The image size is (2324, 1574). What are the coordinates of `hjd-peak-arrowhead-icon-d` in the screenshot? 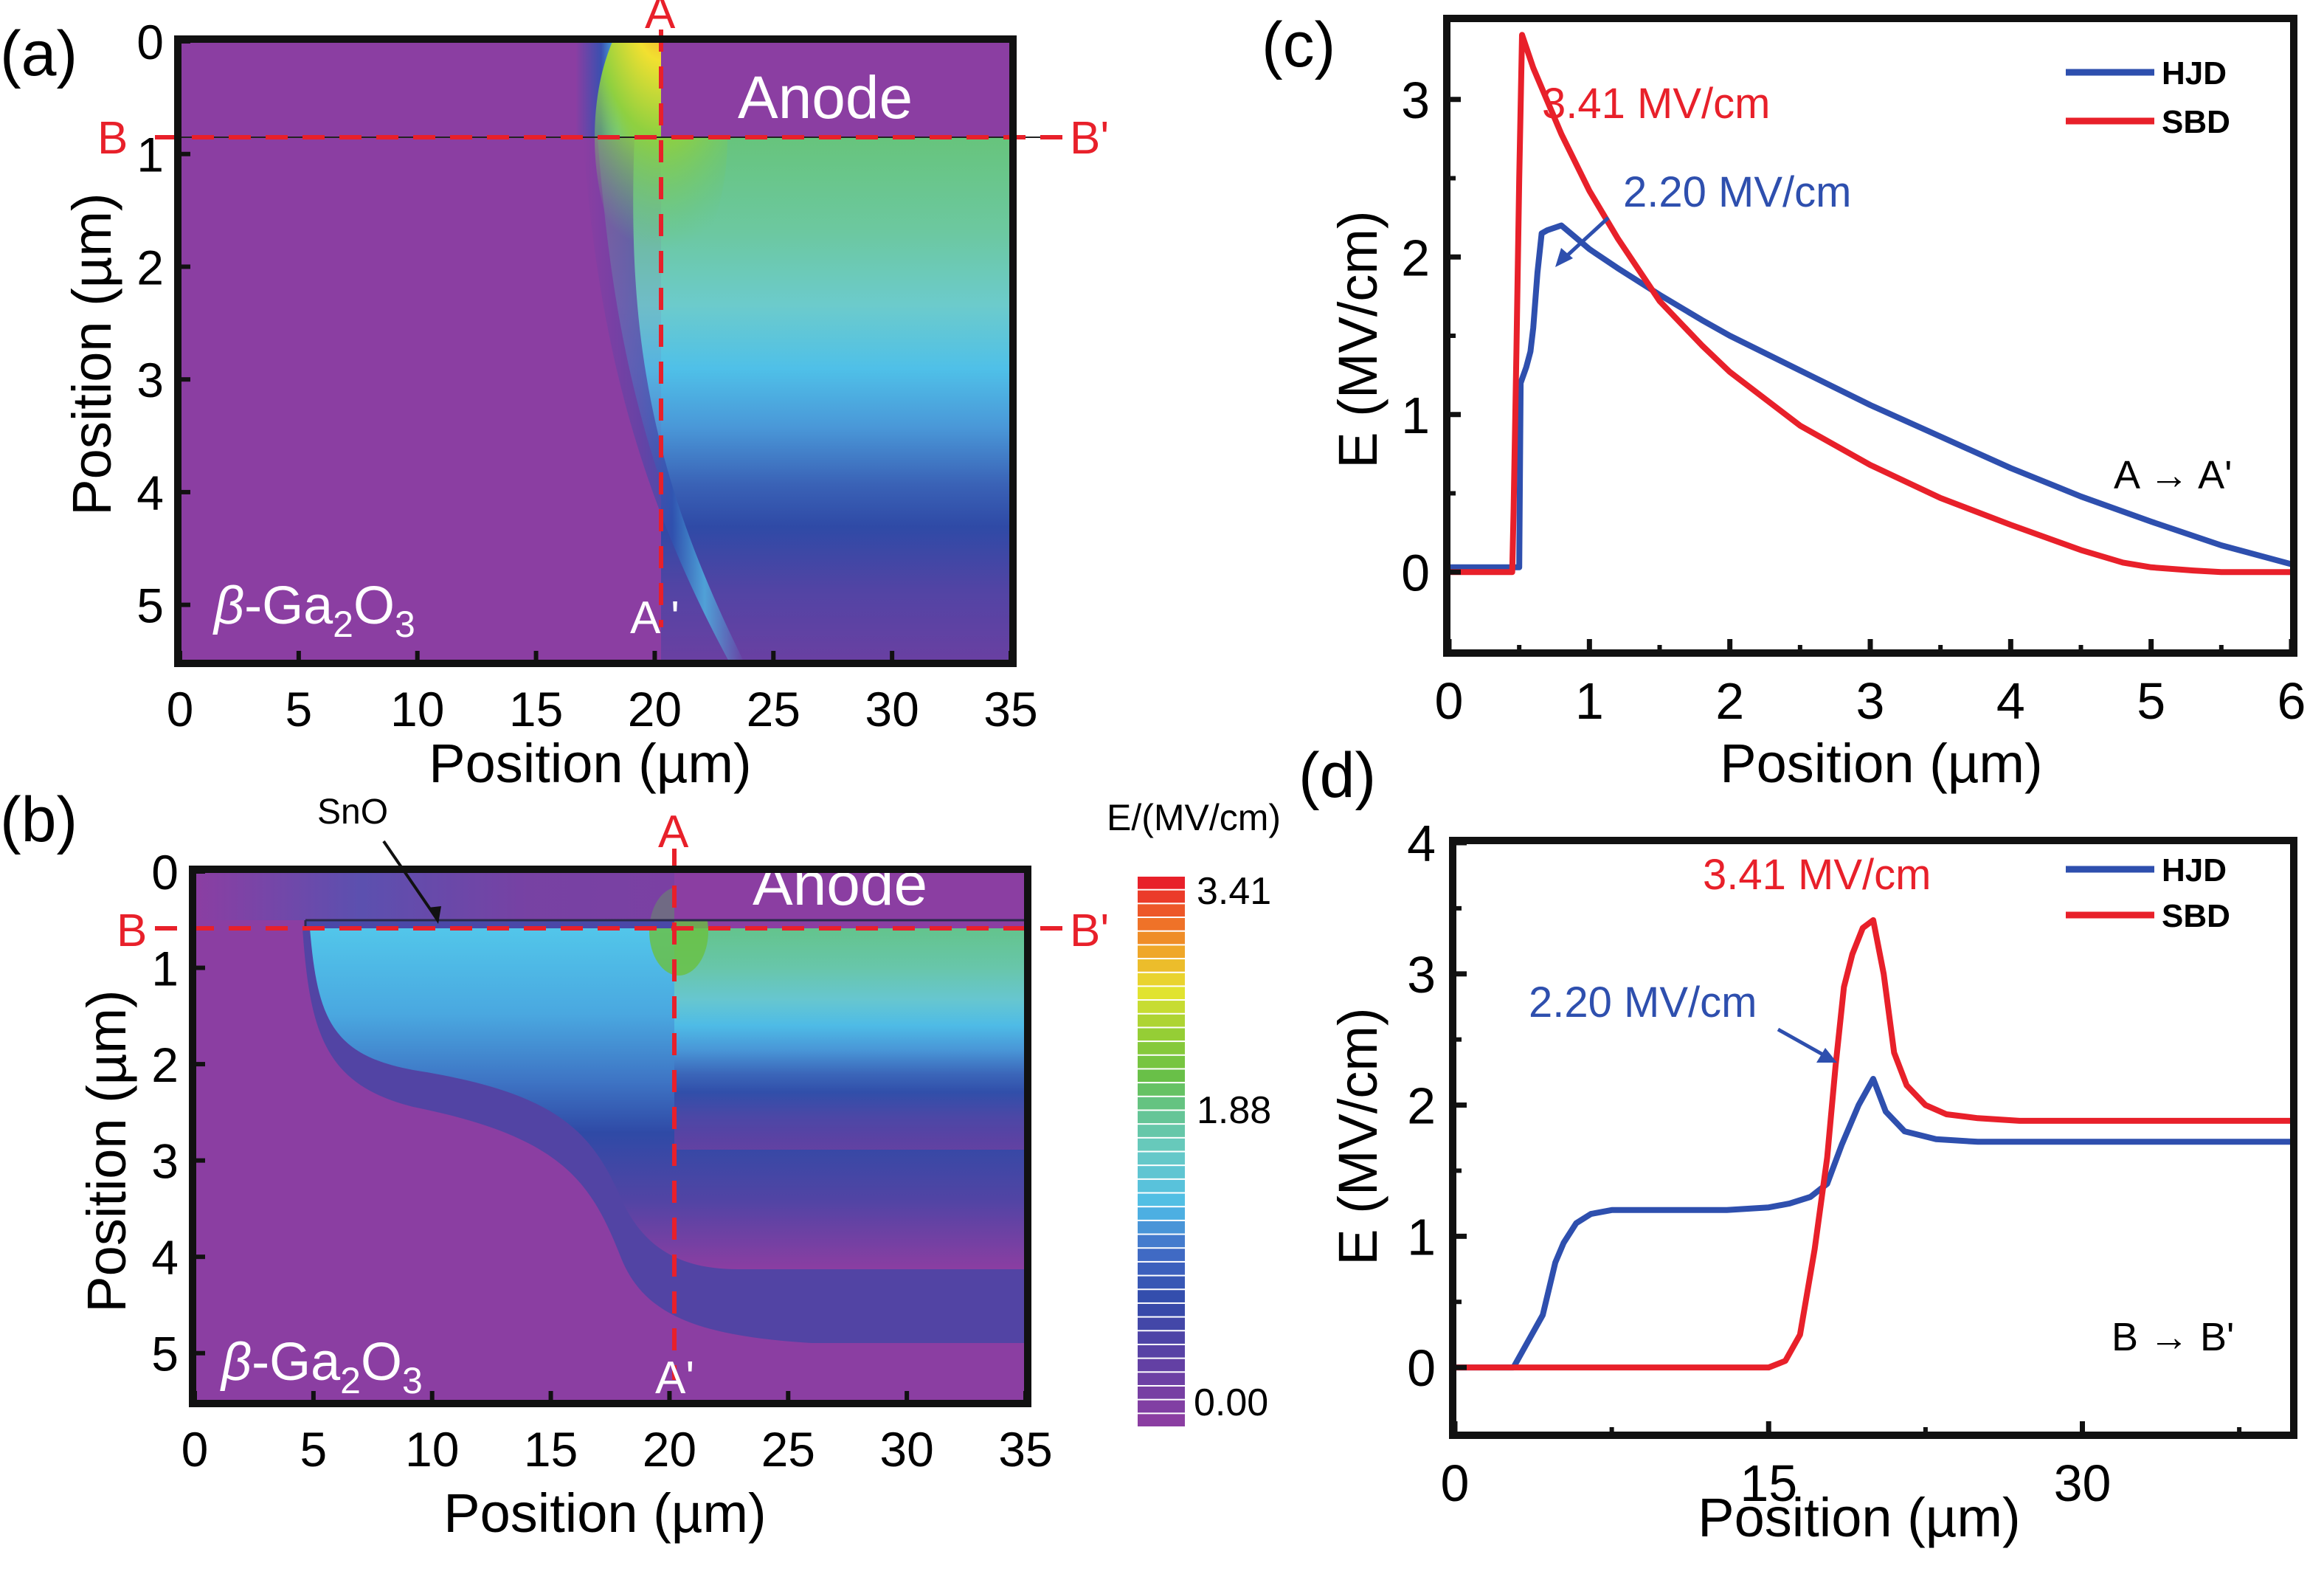 It's located at (1826, 1055).